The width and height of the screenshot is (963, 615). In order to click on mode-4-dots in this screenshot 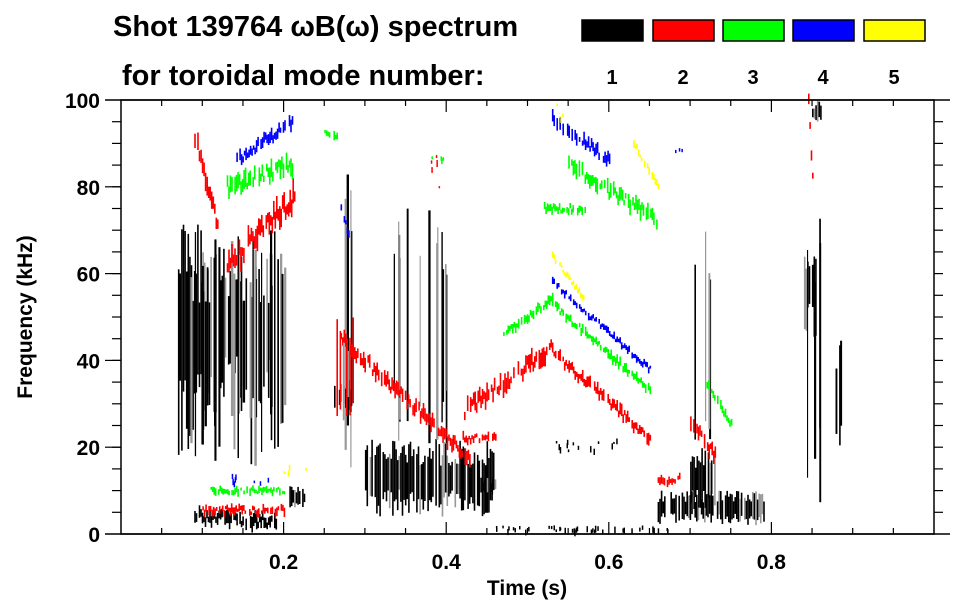, I will do `click(250, 480)`.